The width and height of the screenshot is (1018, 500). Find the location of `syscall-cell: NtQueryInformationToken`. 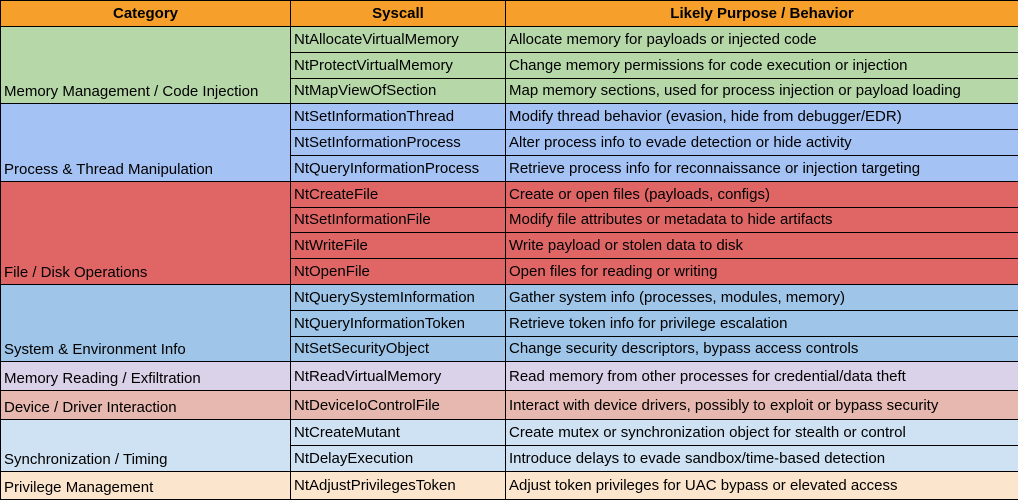

syscall-cell: NtQueryInformationToken is located at coordinates (398, 323).